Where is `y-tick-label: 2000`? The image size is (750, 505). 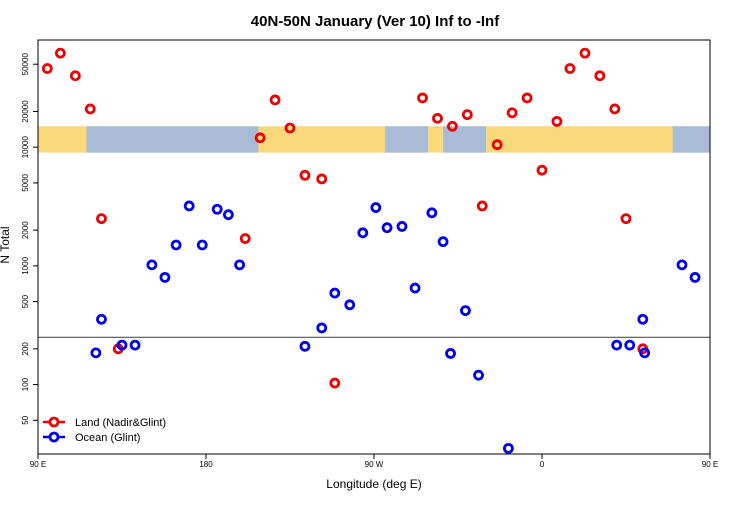 y-tick-label: 2000 is located at coordinates (25, 230).